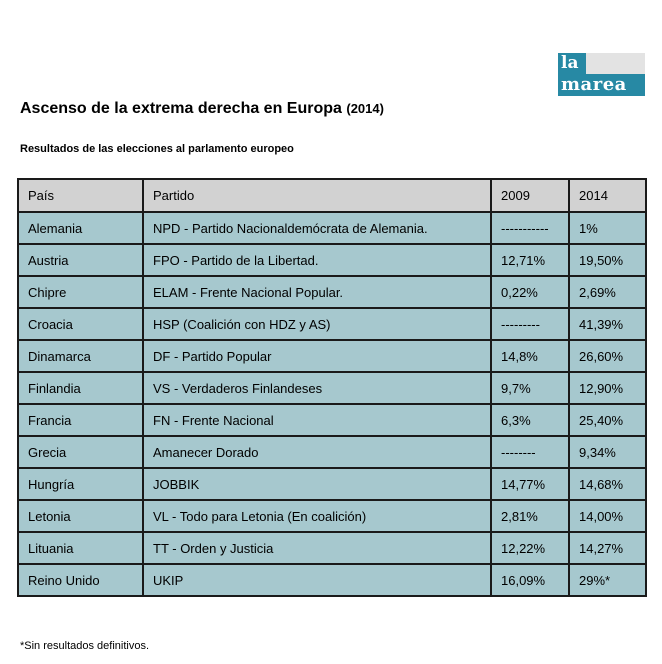 Image resolution: width=662 pixels, height=664 pixels. I want to click on party-cell: Amanecer Dorado, so click(317, 452).